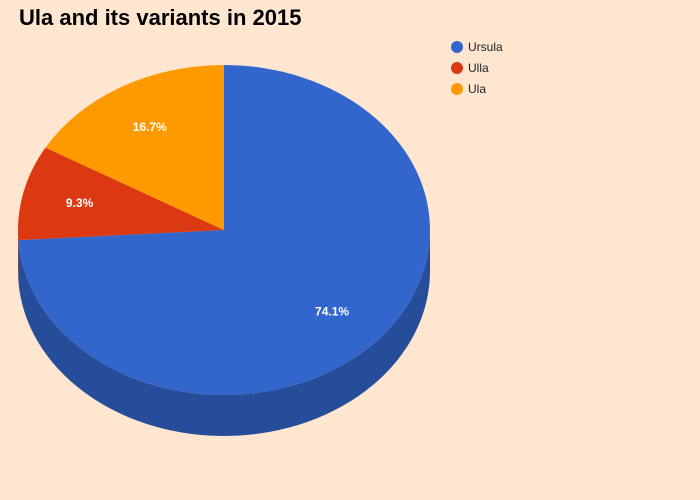 This screenshot has height=500, width=700. What do you see at coordinates (332, 311) in the screenshot?
I see `slice-label-ursula: 74.1%` at bounding box center [332, 311].